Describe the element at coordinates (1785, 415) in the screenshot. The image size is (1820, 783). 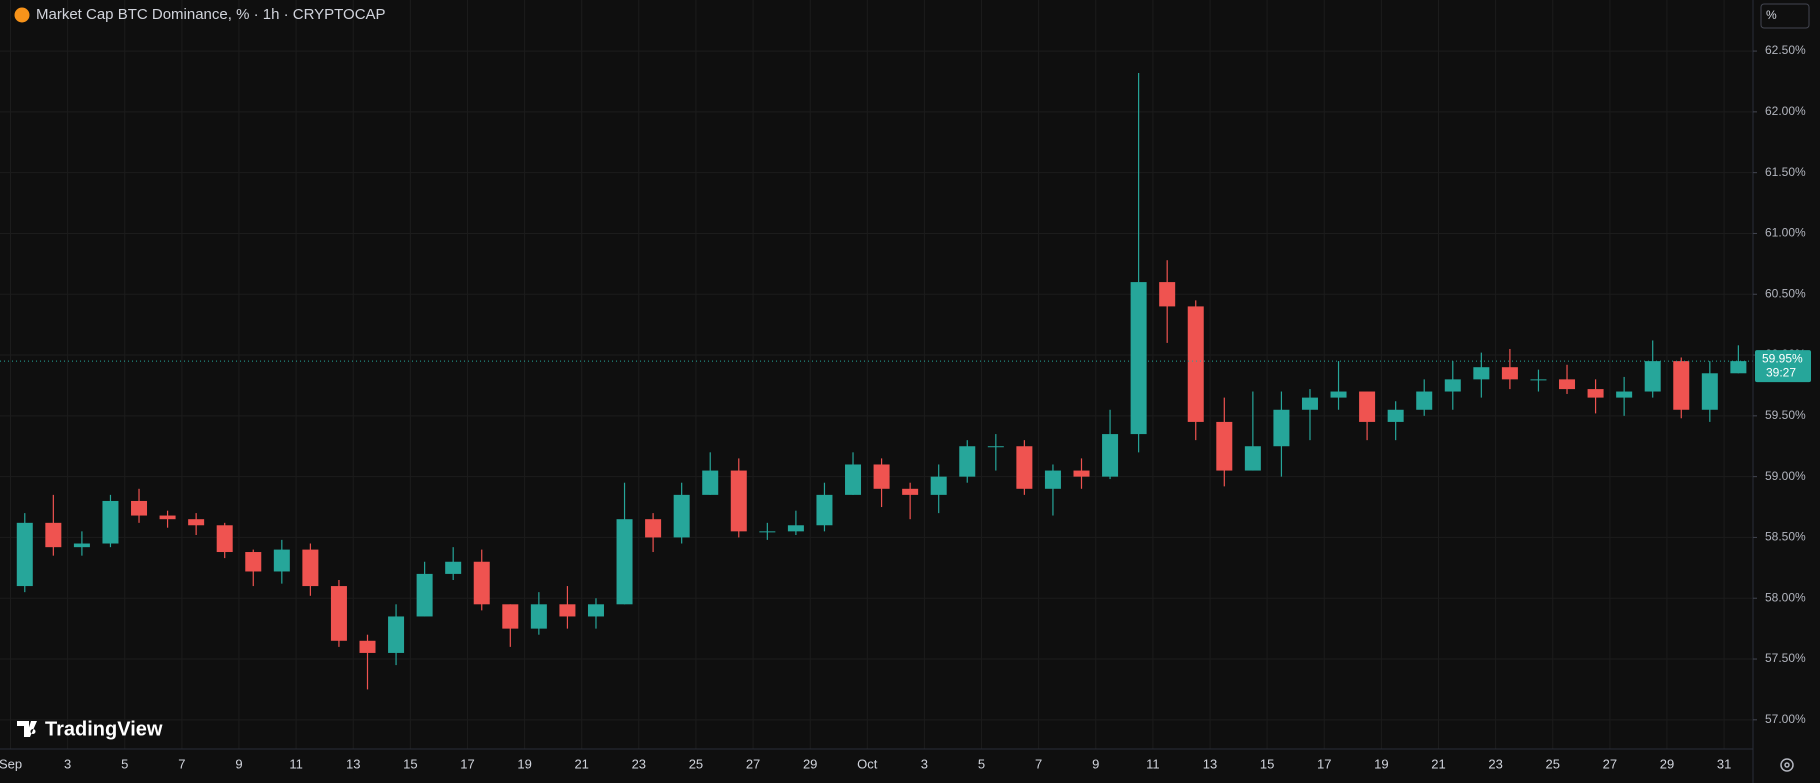
I see `y-tick-label: 59.50%` at that location.